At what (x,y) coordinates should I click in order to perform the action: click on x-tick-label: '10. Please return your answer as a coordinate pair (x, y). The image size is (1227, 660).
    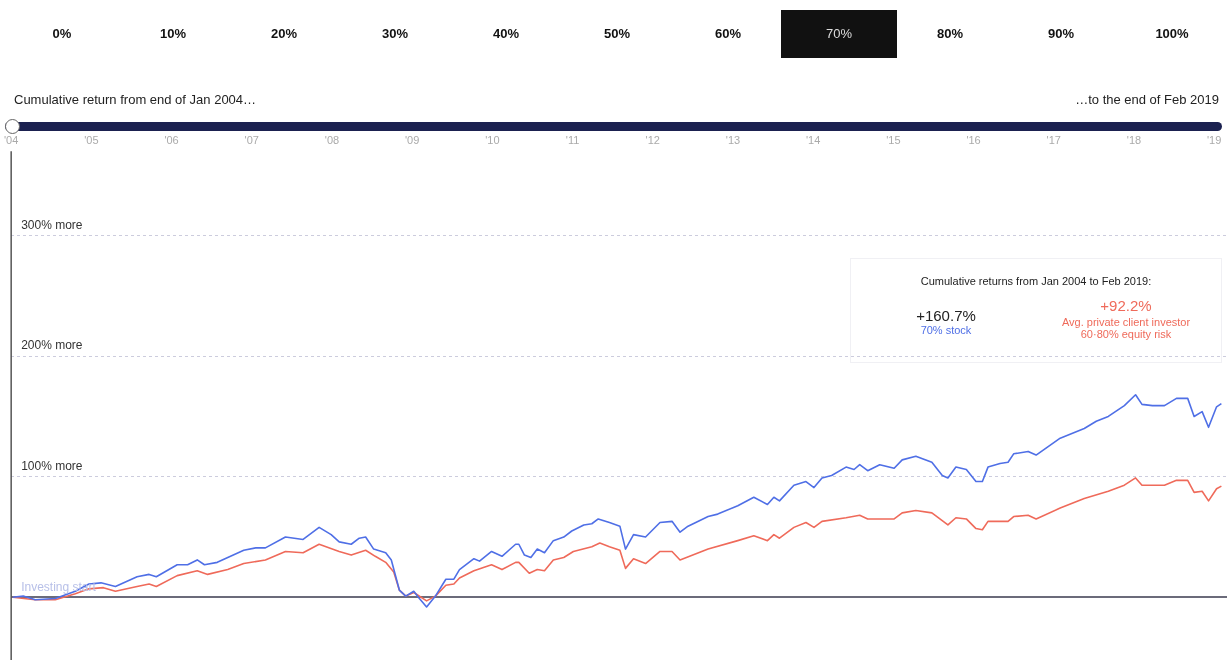
    Looking at the image, I should click on (492, 139).